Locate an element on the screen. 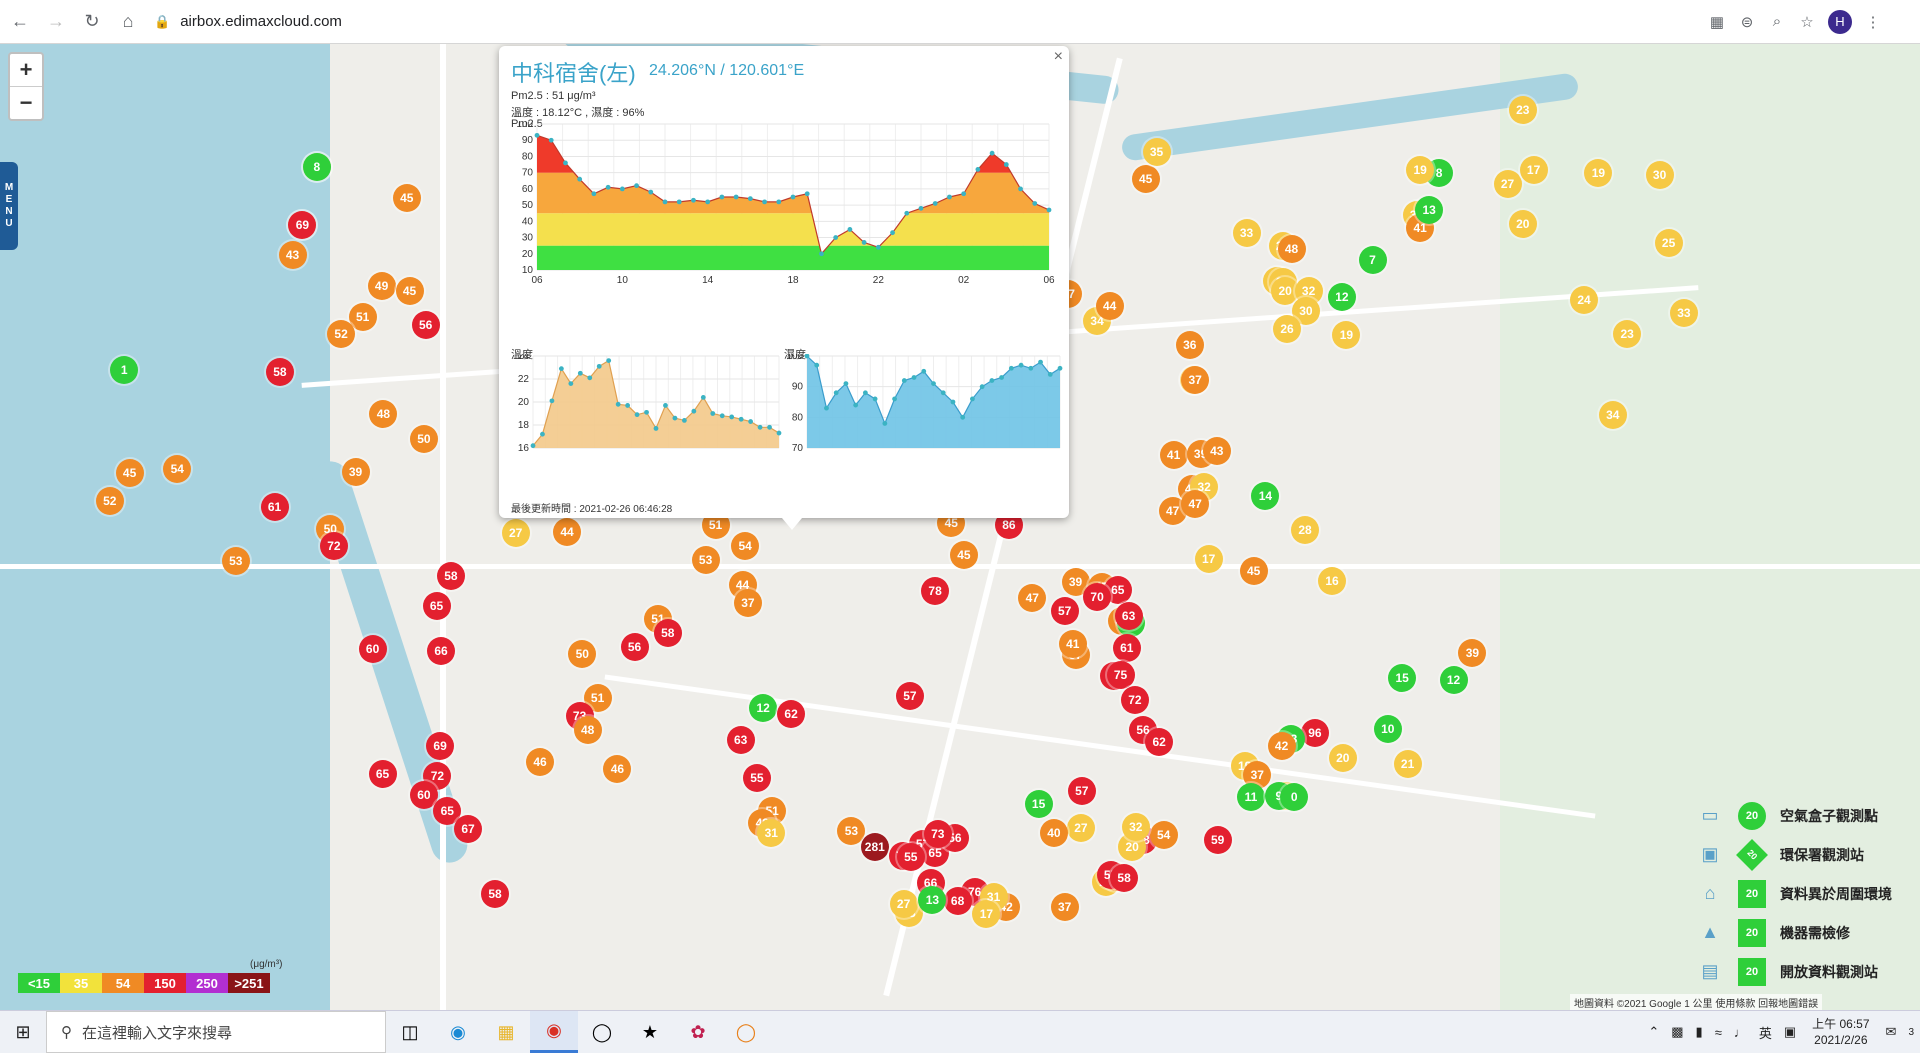 The width and height of the screenshot is (1920, 1053). tray-chevron-icon: ⌃ is located at coordinates (1654, 1031).